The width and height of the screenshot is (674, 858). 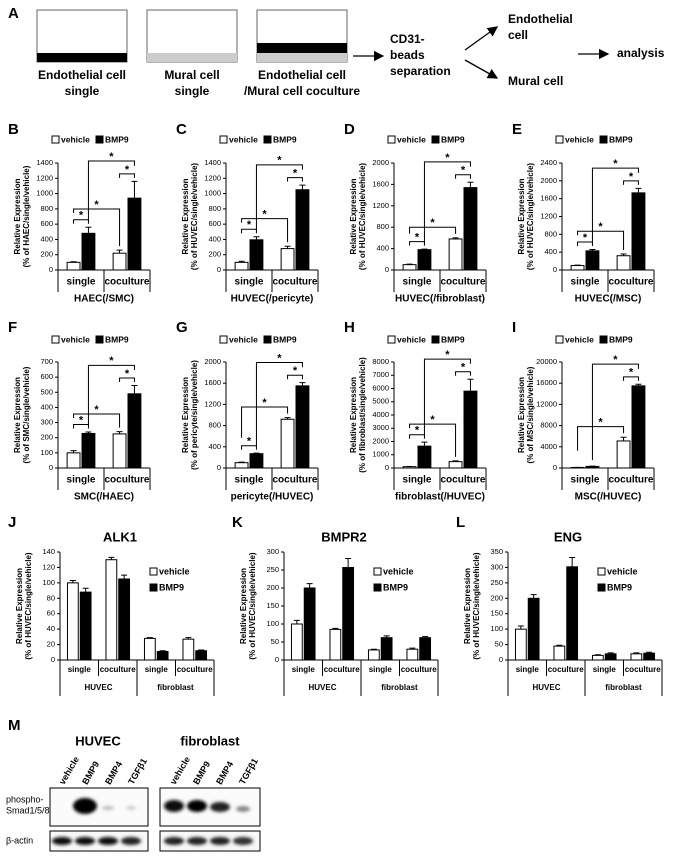 I want to click on panel-label: J, so click(x=12, y=522).